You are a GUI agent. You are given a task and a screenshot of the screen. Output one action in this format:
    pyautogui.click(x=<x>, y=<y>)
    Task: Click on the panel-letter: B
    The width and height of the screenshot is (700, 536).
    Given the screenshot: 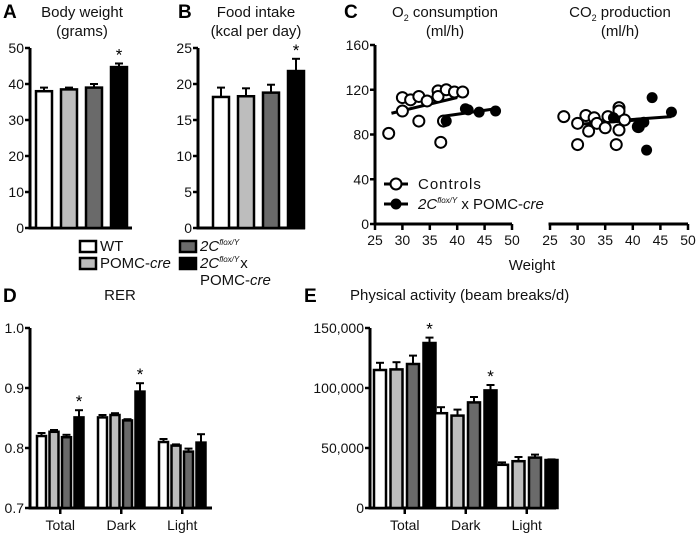 What is the action you would take?
    pyautogui.click(x=185, y=12)
    